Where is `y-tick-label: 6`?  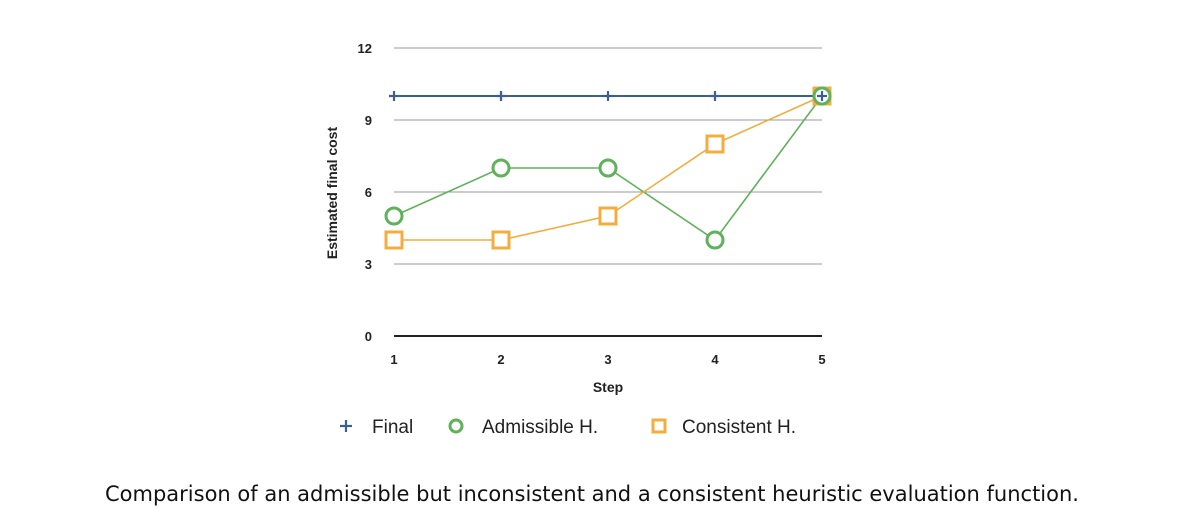
y-tick-label: 6 is located at coordinates (368, 192).